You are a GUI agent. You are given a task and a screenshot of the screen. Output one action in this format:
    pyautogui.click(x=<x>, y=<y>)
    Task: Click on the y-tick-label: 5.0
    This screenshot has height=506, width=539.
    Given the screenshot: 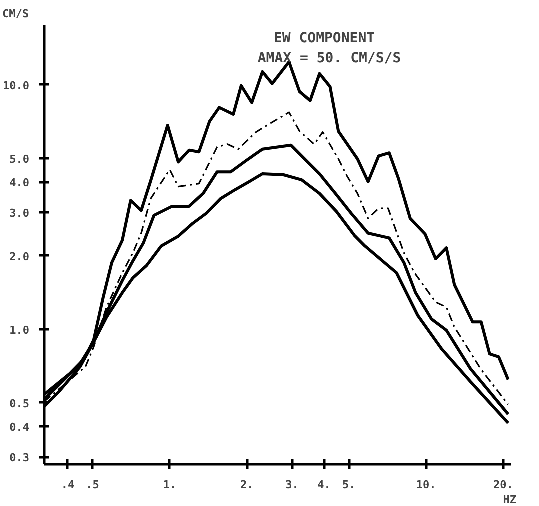 What is the action you would take?
    pyautogui.click(x=20, y=159)
    